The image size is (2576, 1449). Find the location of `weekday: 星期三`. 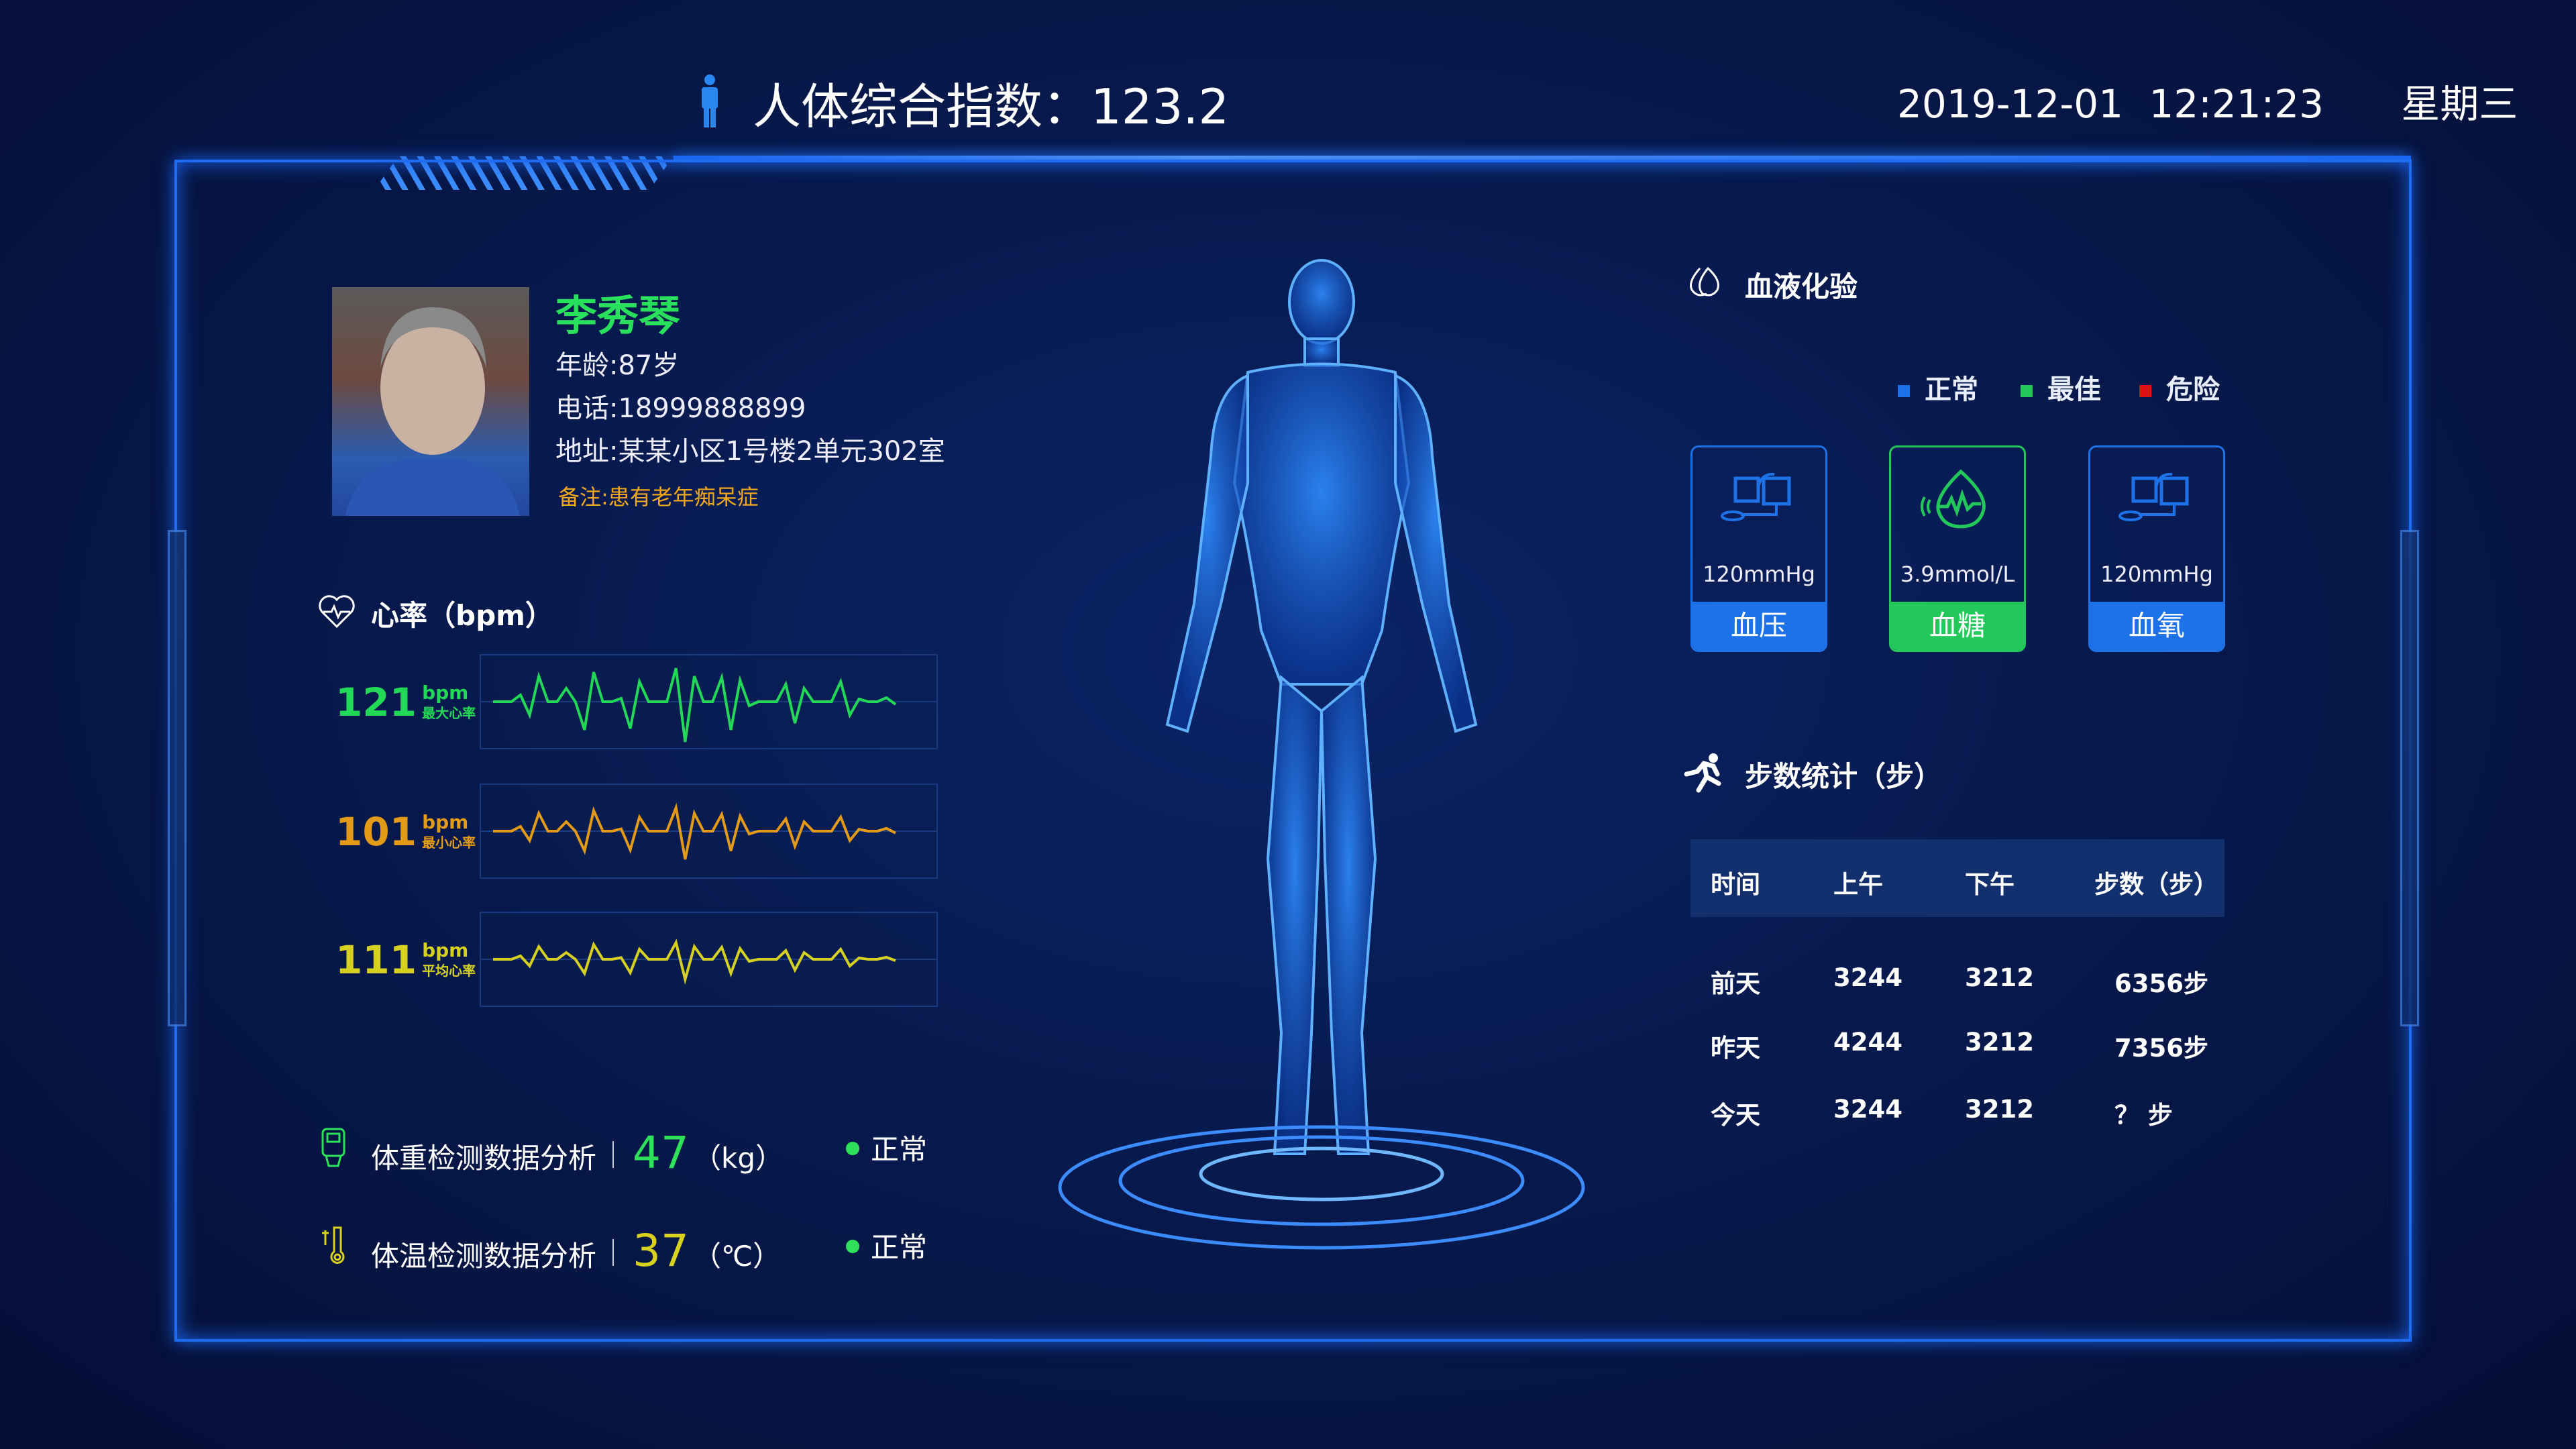

weekday: 星期三 is located at coordinates (2459, 104).